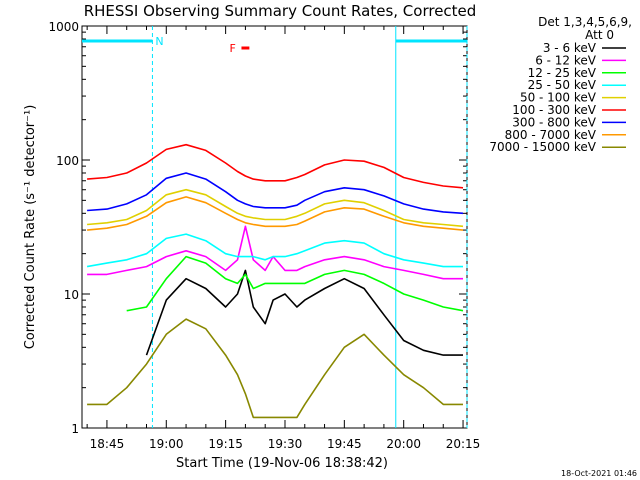 The image size is (640, 480). I want to click on y-axis-label: Corrected Count Rate (s⁻¹ detector⁻¹), so click(30, 227).